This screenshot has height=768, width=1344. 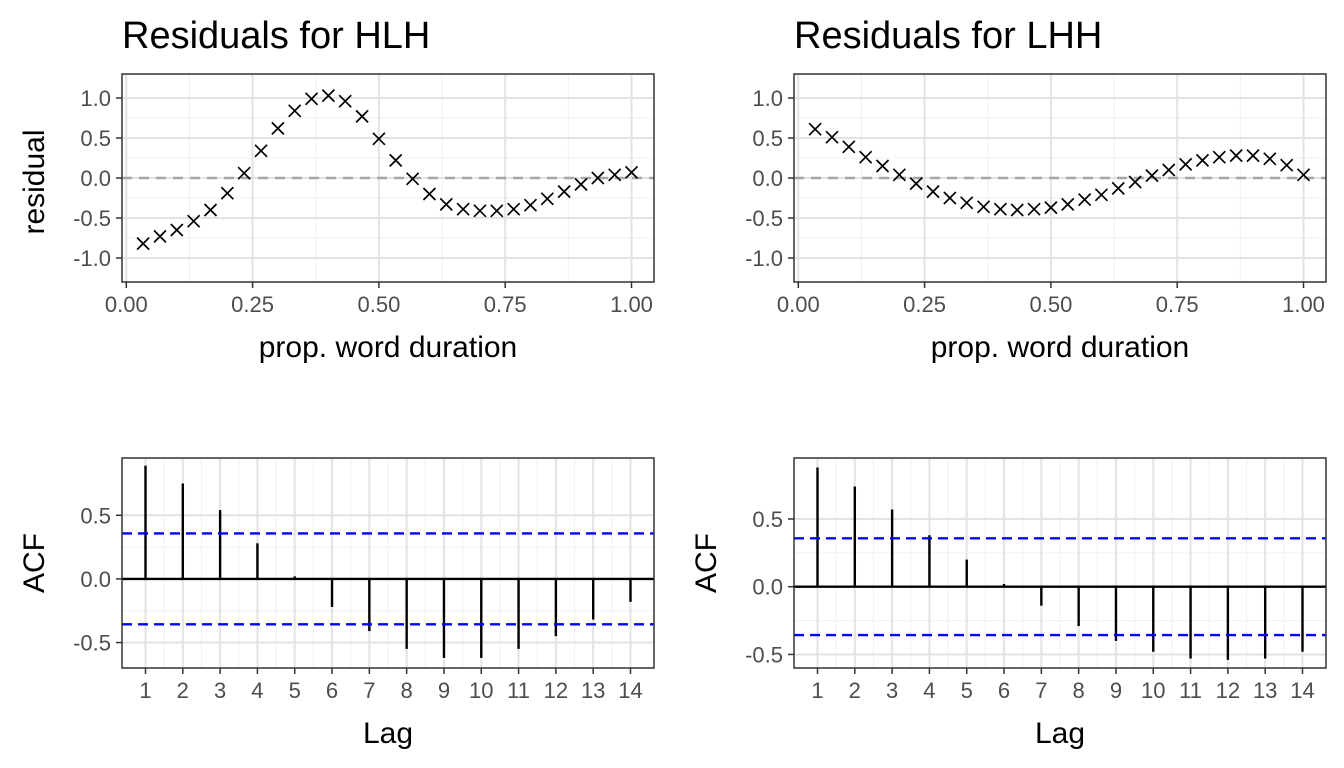 What do you see at coordinates (332, 690) in the screenshot?
I see `x-tick-label: 6` at bounding box center [332, 690].